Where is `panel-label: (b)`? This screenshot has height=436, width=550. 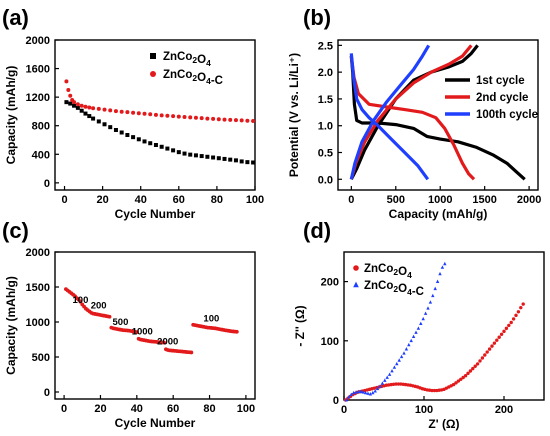
panel-label: (b) is located at coordinates (317, 17).